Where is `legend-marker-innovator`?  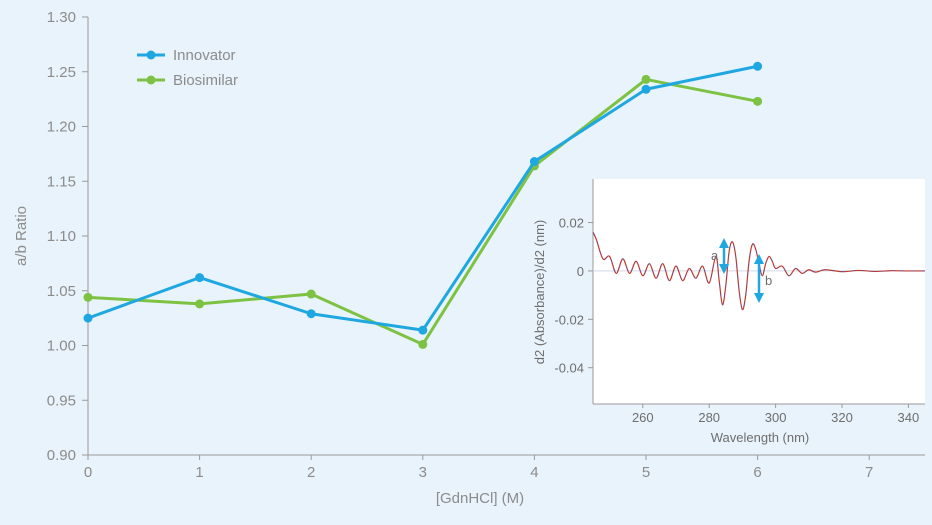 legend-marker-innovator is located at coordinates (151, 55).